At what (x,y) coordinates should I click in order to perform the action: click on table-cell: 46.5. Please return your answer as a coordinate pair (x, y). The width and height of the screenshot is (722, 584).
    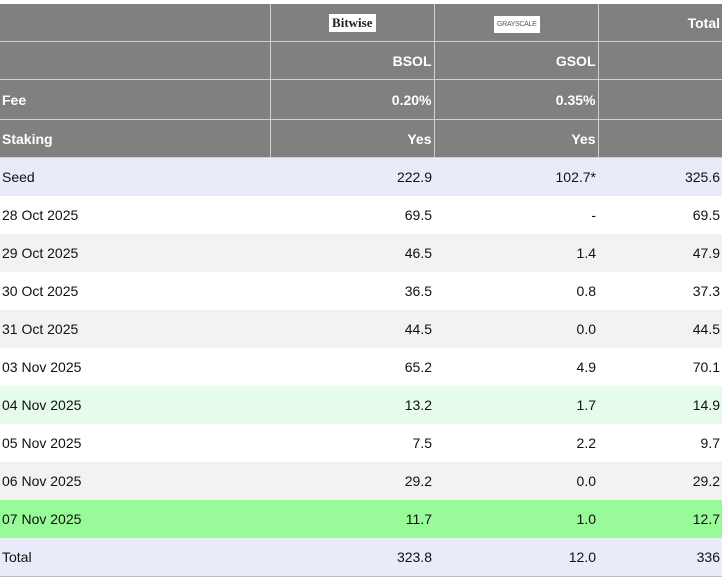
    Looking at the image, I should click on (418, 253).